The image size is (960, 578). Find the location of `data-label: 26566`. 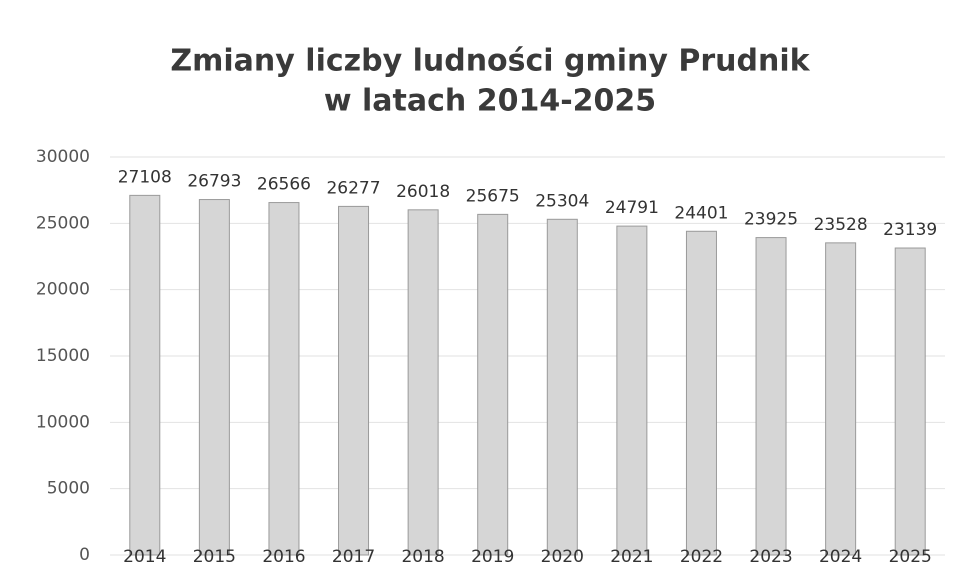

data-label: 26566 is located at coordinates (284, 185).